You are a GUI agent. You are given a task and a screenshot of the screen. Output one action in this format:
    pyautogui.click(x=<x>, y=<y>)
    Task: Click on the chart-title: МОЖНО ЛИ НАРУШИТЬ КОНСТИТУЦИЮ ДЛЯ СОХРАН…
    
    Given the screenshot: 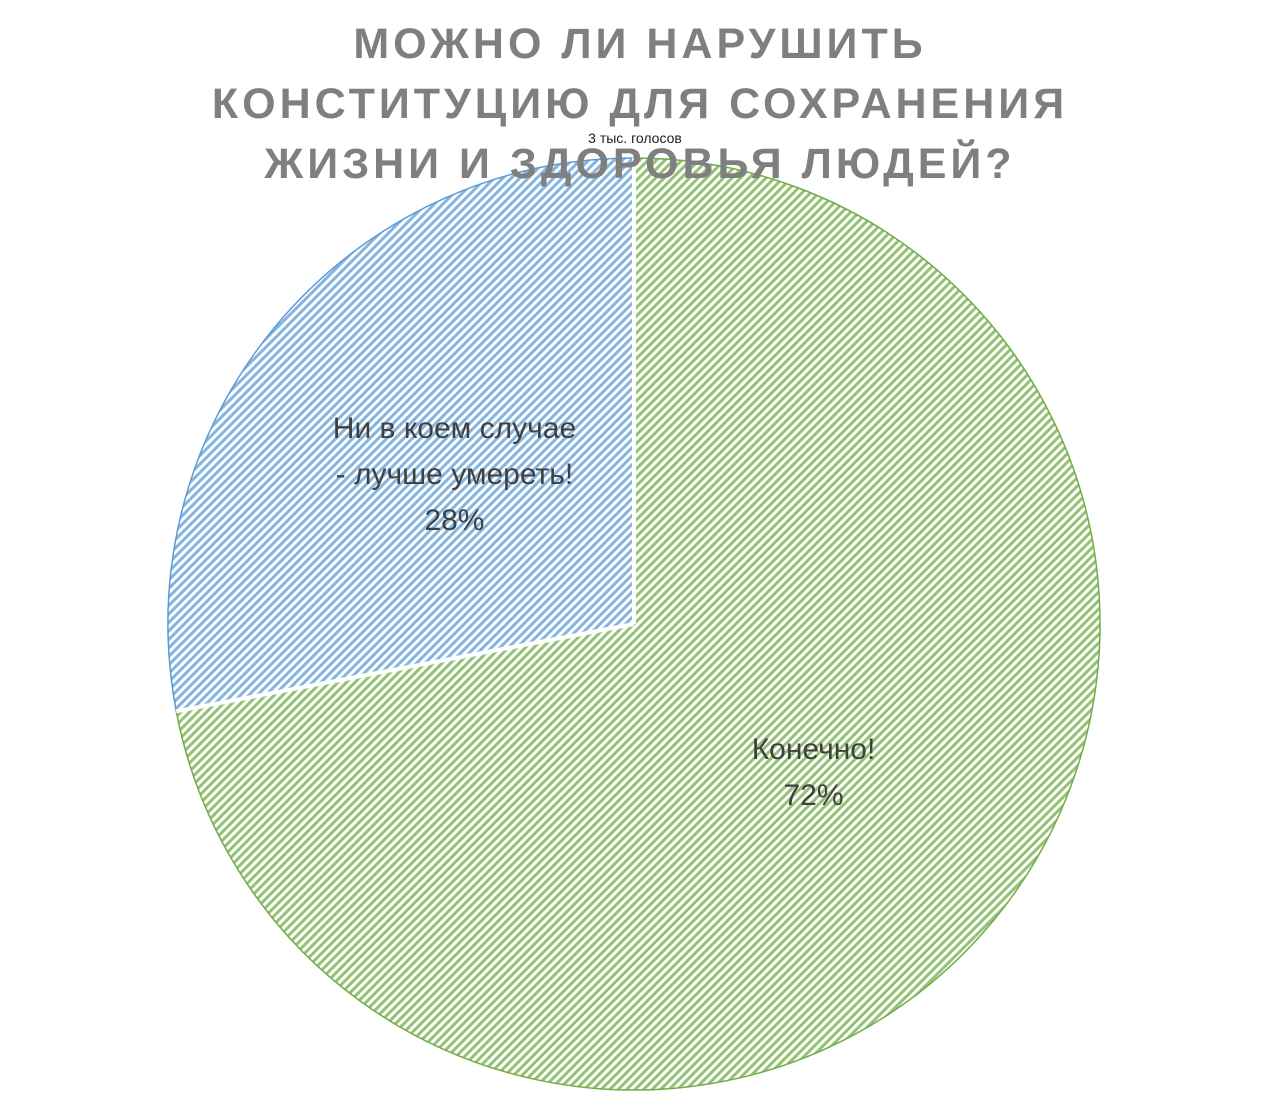 What is the action you would take?
    pyautogui.click(x=640, y=104)
    